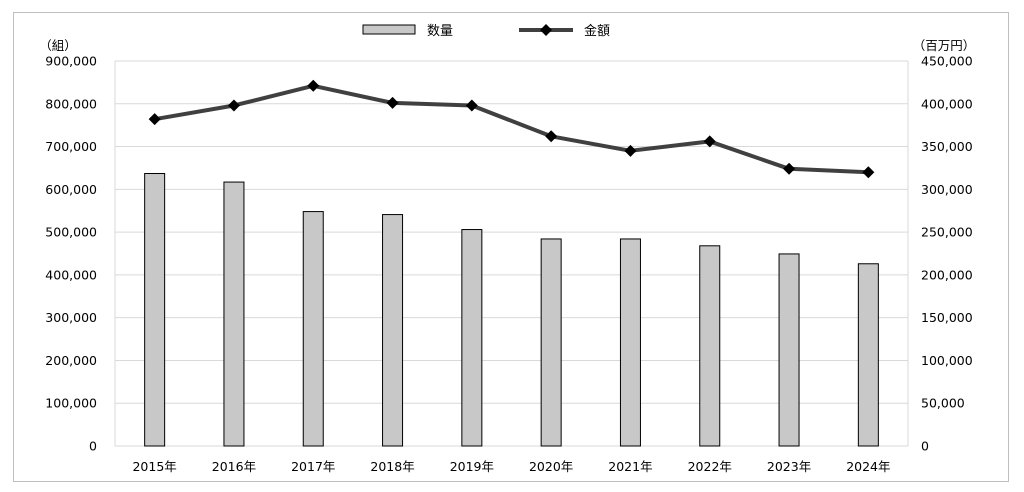 The height and width of the screenshot is (492, 1024). Describe the element at coordinates (564, 31) in the screenshot. I see `legend-item-amount: 金額` at that location.